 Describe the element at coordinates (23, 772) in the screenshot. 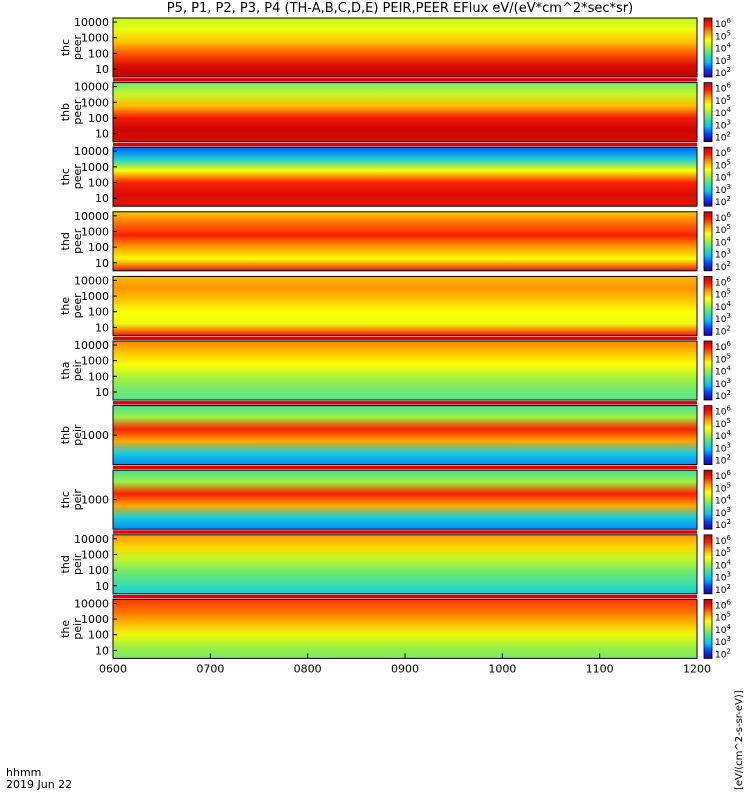

I see `time-format-label: hhmm` at that location.